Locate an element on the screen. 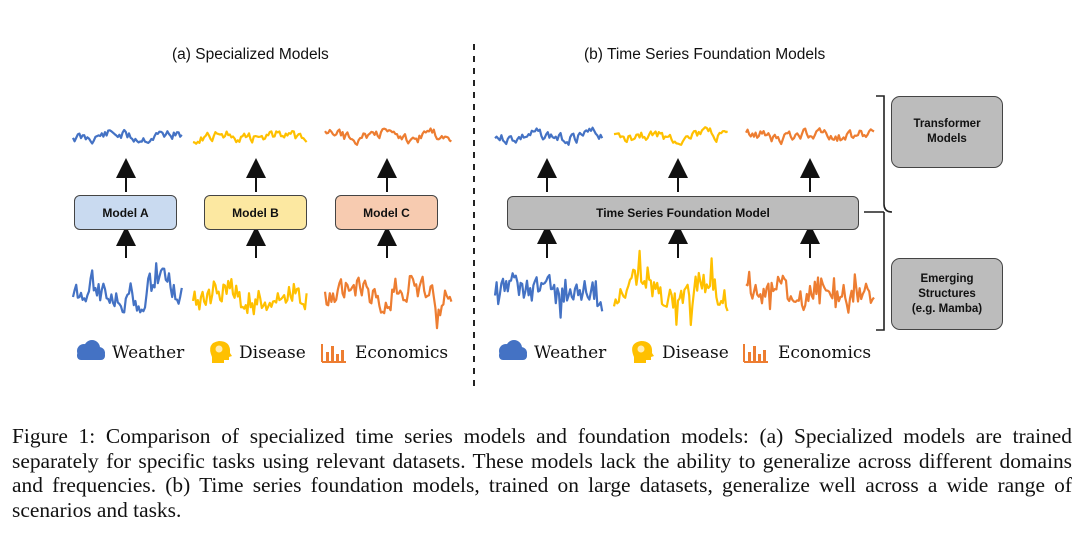 The width and height of the screenshot is (1082, 554). emerging-line-2: Structures is located at coordinates (947, 293).